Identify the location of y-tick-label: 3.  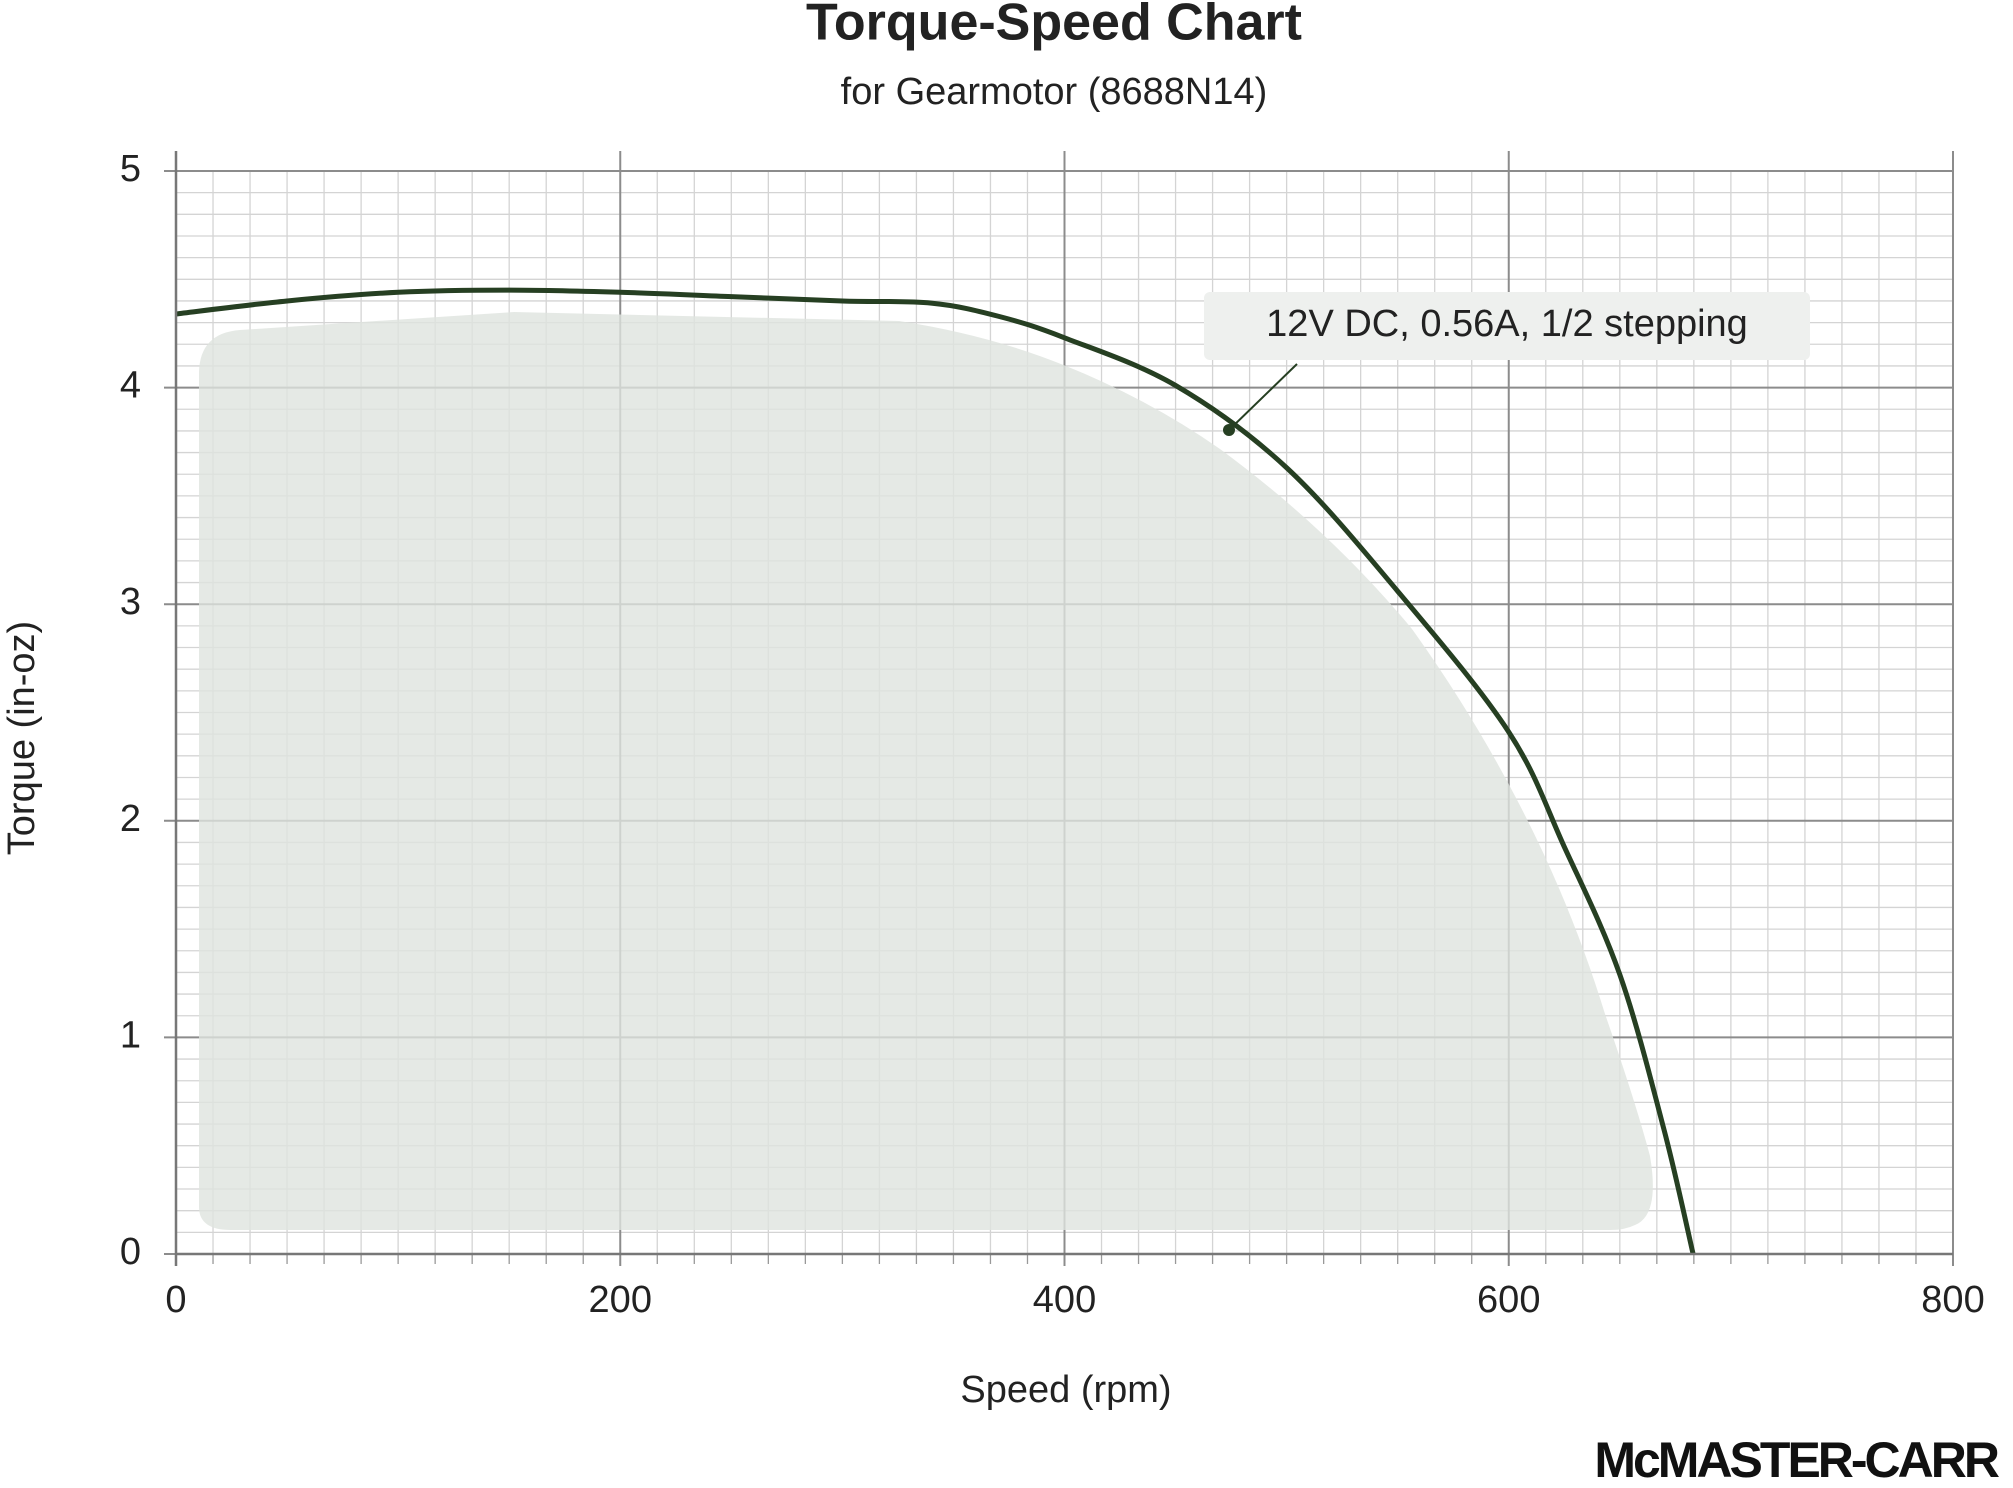
(130, 602).